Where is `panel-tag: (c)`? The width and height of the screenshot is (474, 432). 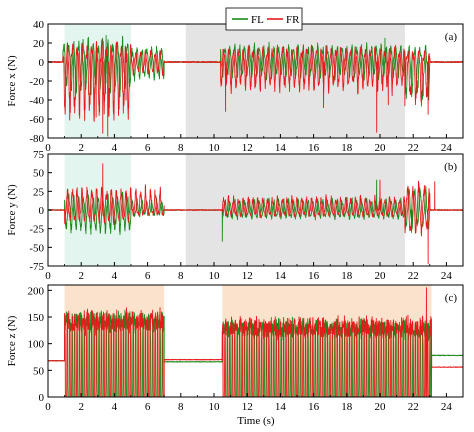 panel-tag: (c) is located at coordinates (451, 298).